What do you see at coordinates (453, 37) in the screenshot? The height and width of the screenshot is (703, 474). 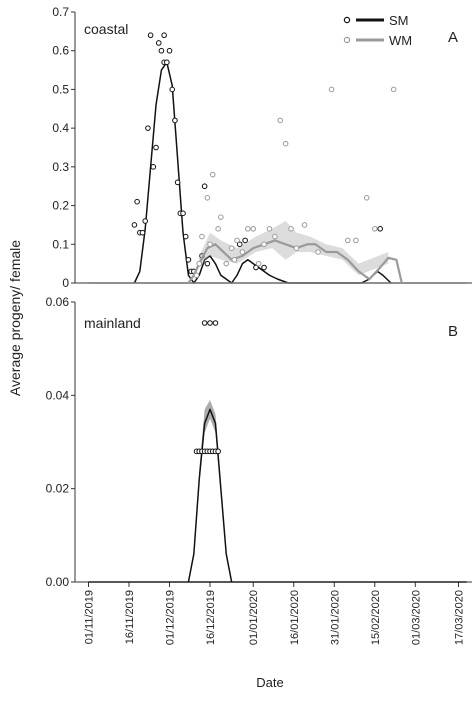 I see `panel-letter: A` at bounding box center [453, 37].